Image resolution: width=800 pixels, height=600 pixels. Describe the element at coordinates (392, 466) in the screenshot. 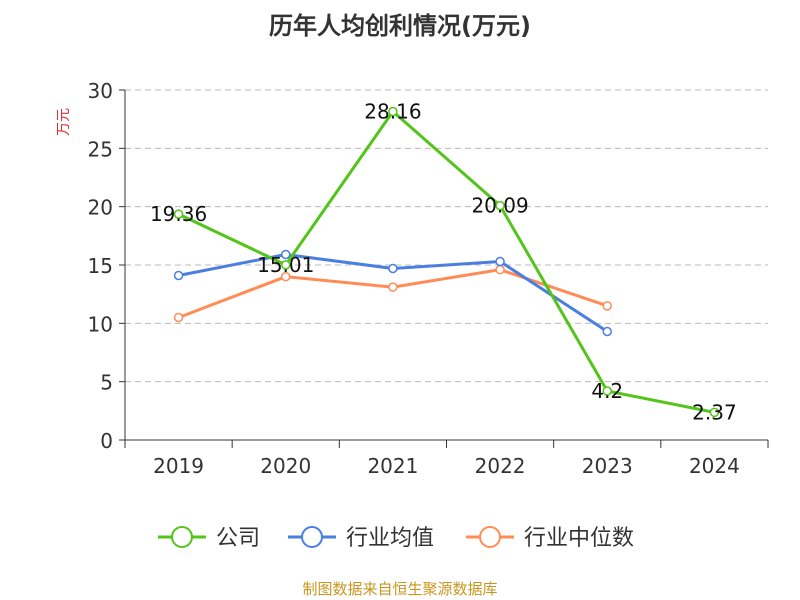

I see `x-tick-label: 2021` at that location.